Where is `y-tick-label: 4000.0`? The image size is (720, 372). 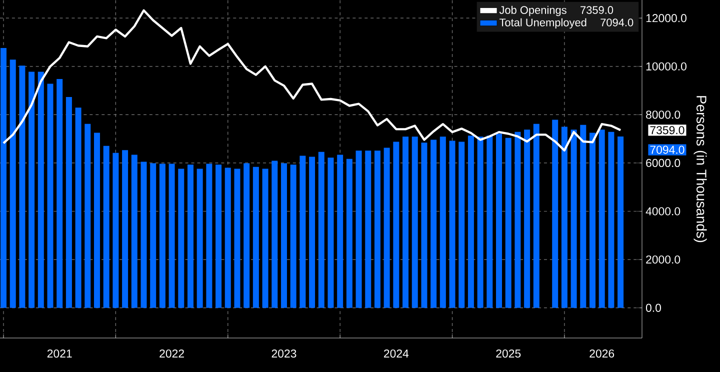
y-tick-label: 4000.0 is located at coordinates (663, 211).